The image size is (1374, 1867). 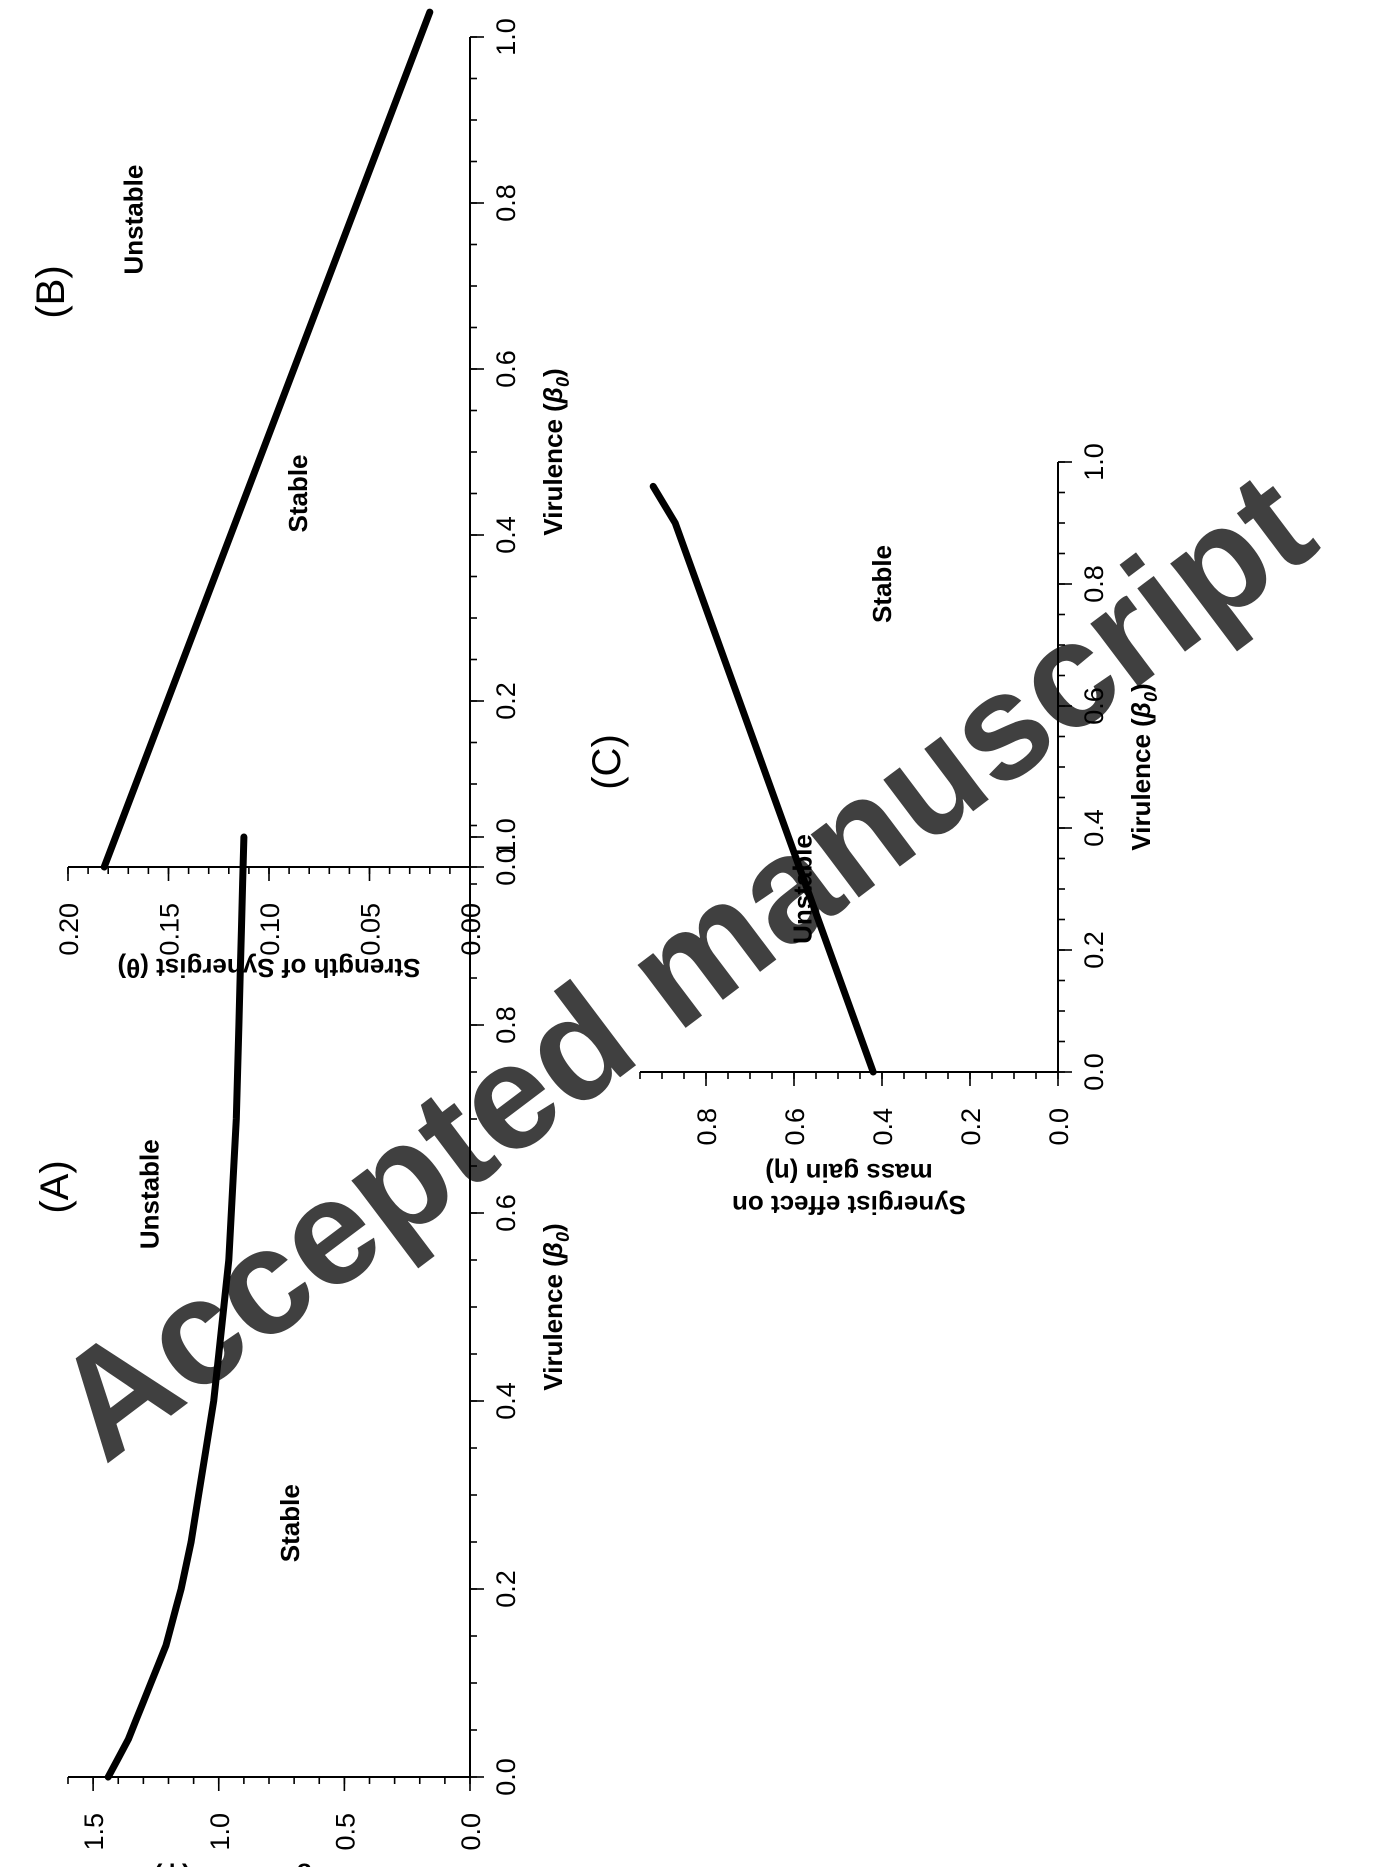 I want to click on y-tick-label: 0.5, so click(x=345, y=1832).